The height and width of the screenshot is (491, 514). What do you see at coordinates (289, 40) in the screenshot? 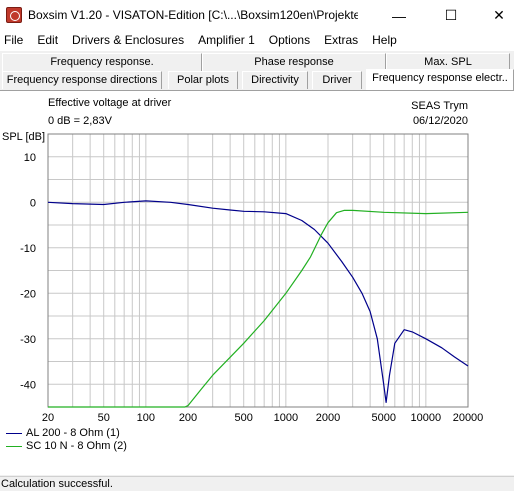
I see `menu-options: Options` at bounding box center [289, 40].